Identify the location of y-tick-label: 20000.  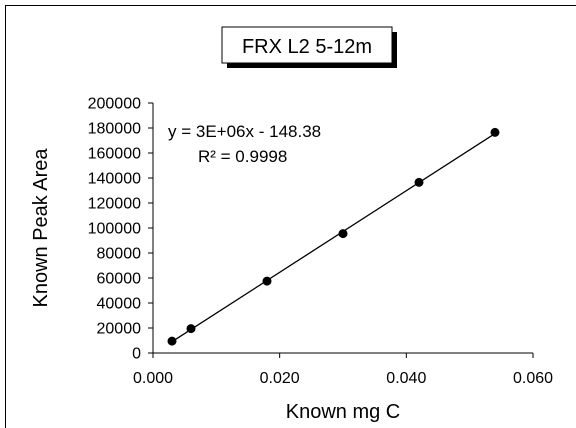
(119, 329).